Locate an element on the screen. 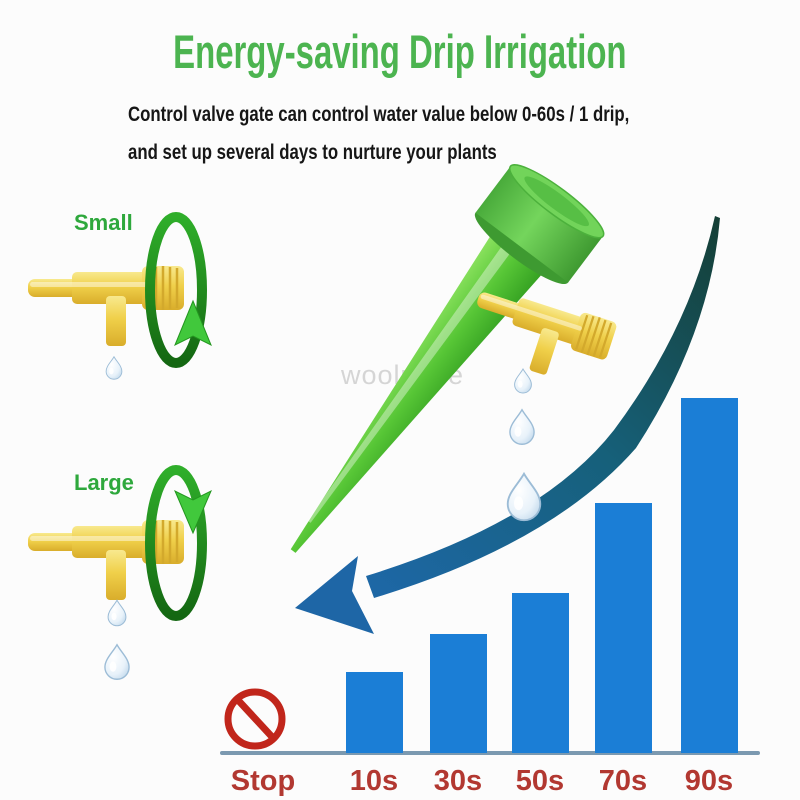 This screenshot has width=800, height=800. large-setting-label: Large is located at coordinates (104, 482).